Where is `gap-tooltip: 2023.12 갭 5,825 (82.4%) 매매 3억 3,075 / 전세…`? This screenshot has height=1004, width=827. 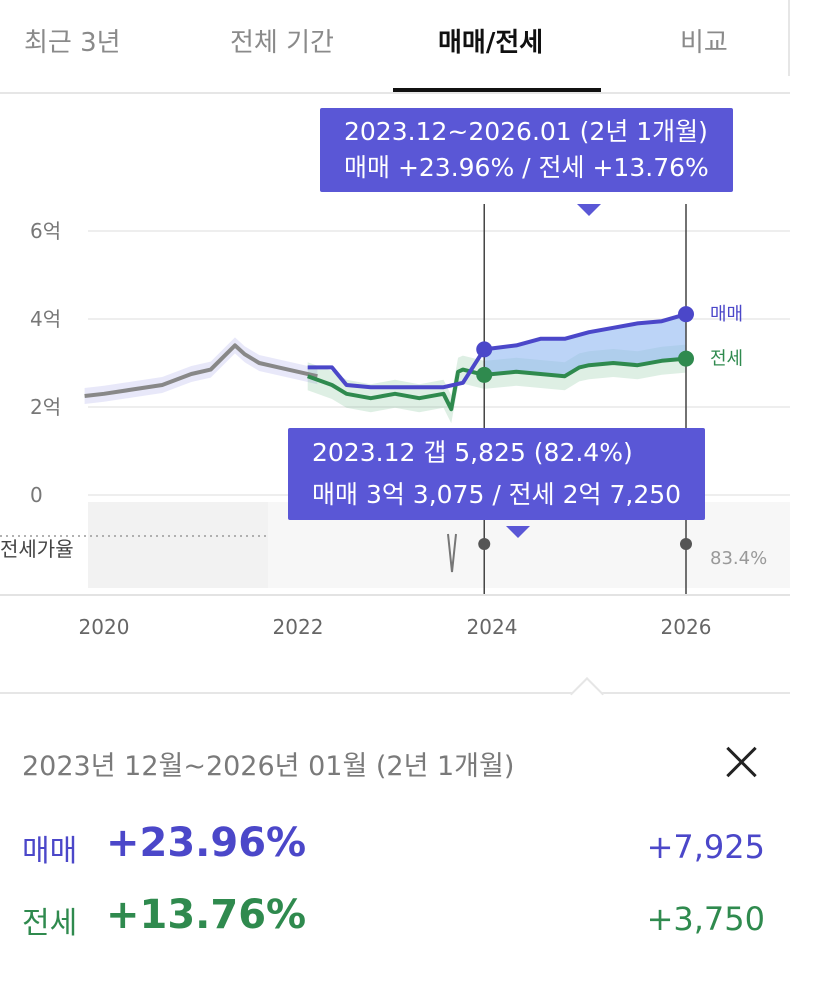 gap-tooltip: 2023.12 갭 5,825 (82.4%) 매매 3억 3,075 / 전세… is located at coordinates (497, 474).